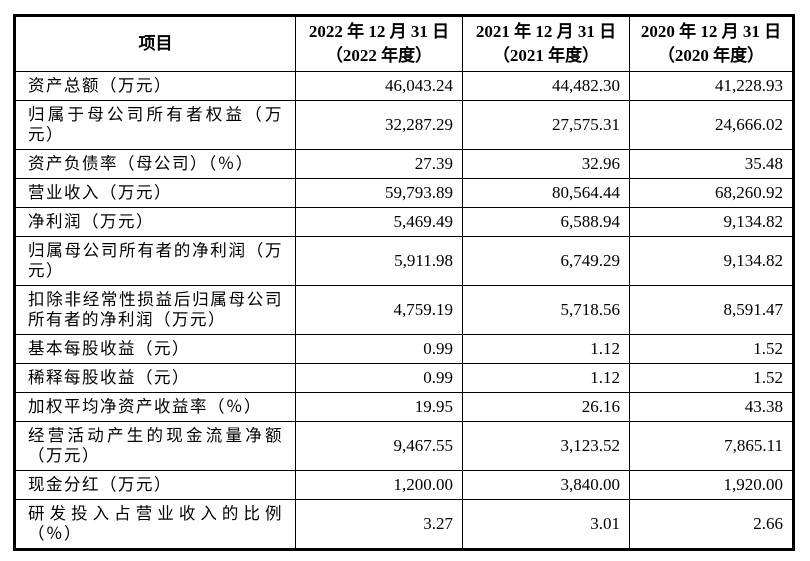  Describe the element at coordinates (379, 164) in the screenshot. I see `value-cell: 27.39` at that location.